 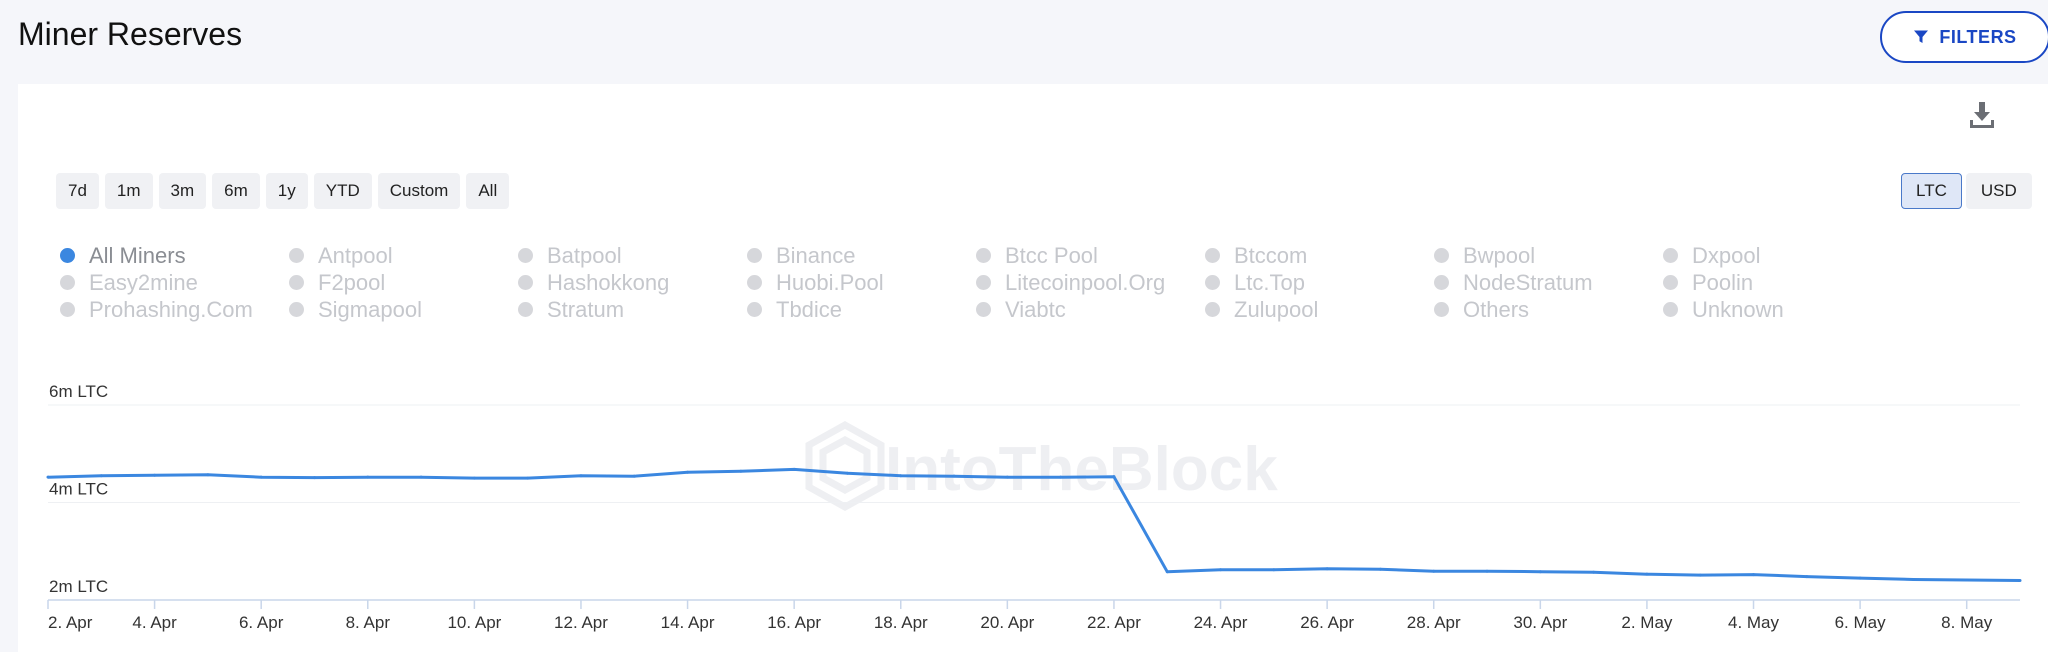 I want to click on range-7d-button: 7d, so click(x=77, y=191).